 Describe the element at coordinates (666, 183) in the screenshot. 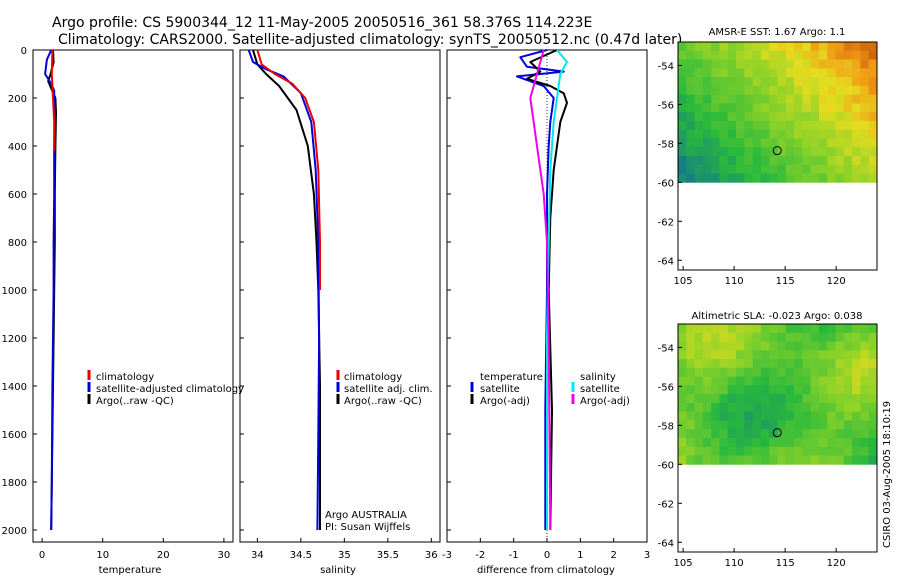

I see `y-tick-label: -60` at that location.